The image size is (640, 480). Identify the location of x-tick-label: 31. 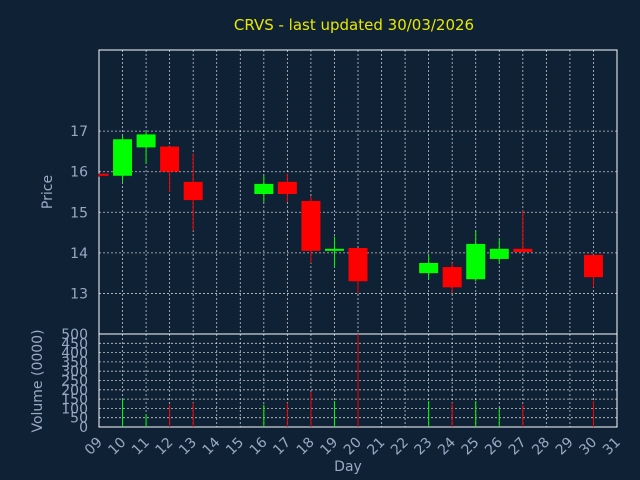
(612, 447).